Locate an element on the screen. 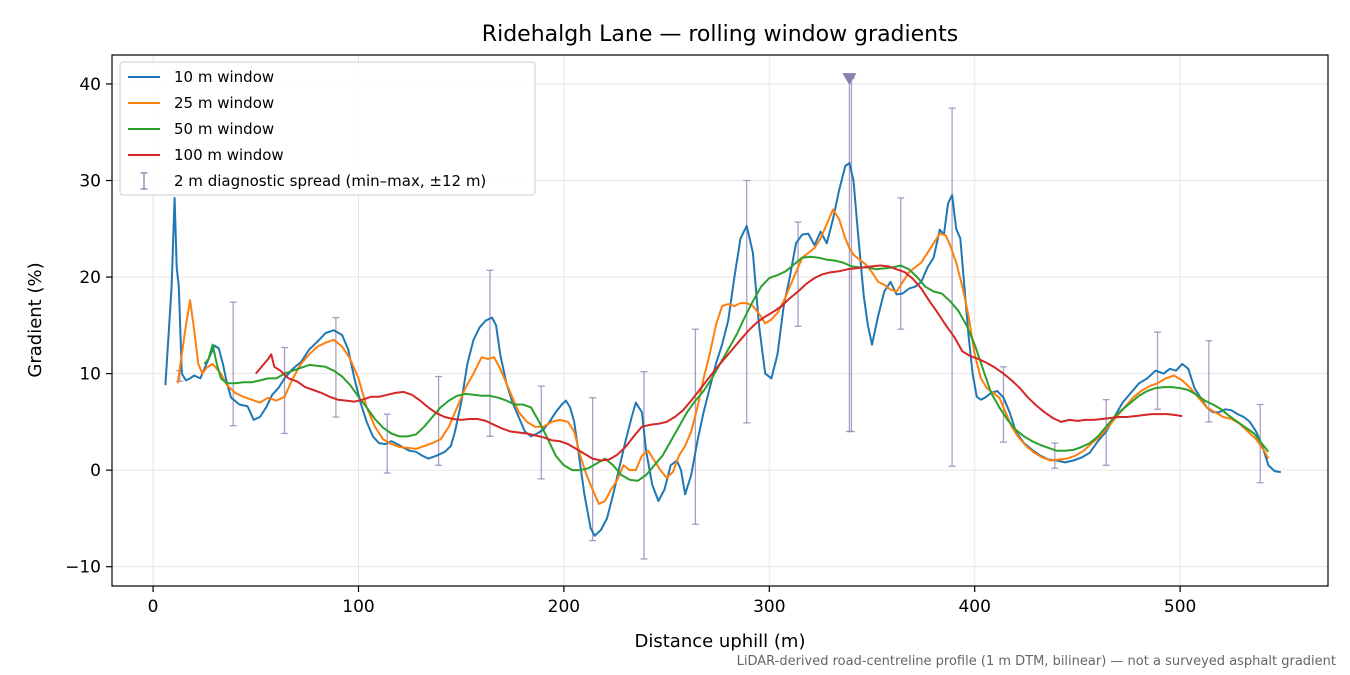 The height and width of the screenshot is (675, 1350). x-tick-label: 100 is located at coordinates (358, 607).